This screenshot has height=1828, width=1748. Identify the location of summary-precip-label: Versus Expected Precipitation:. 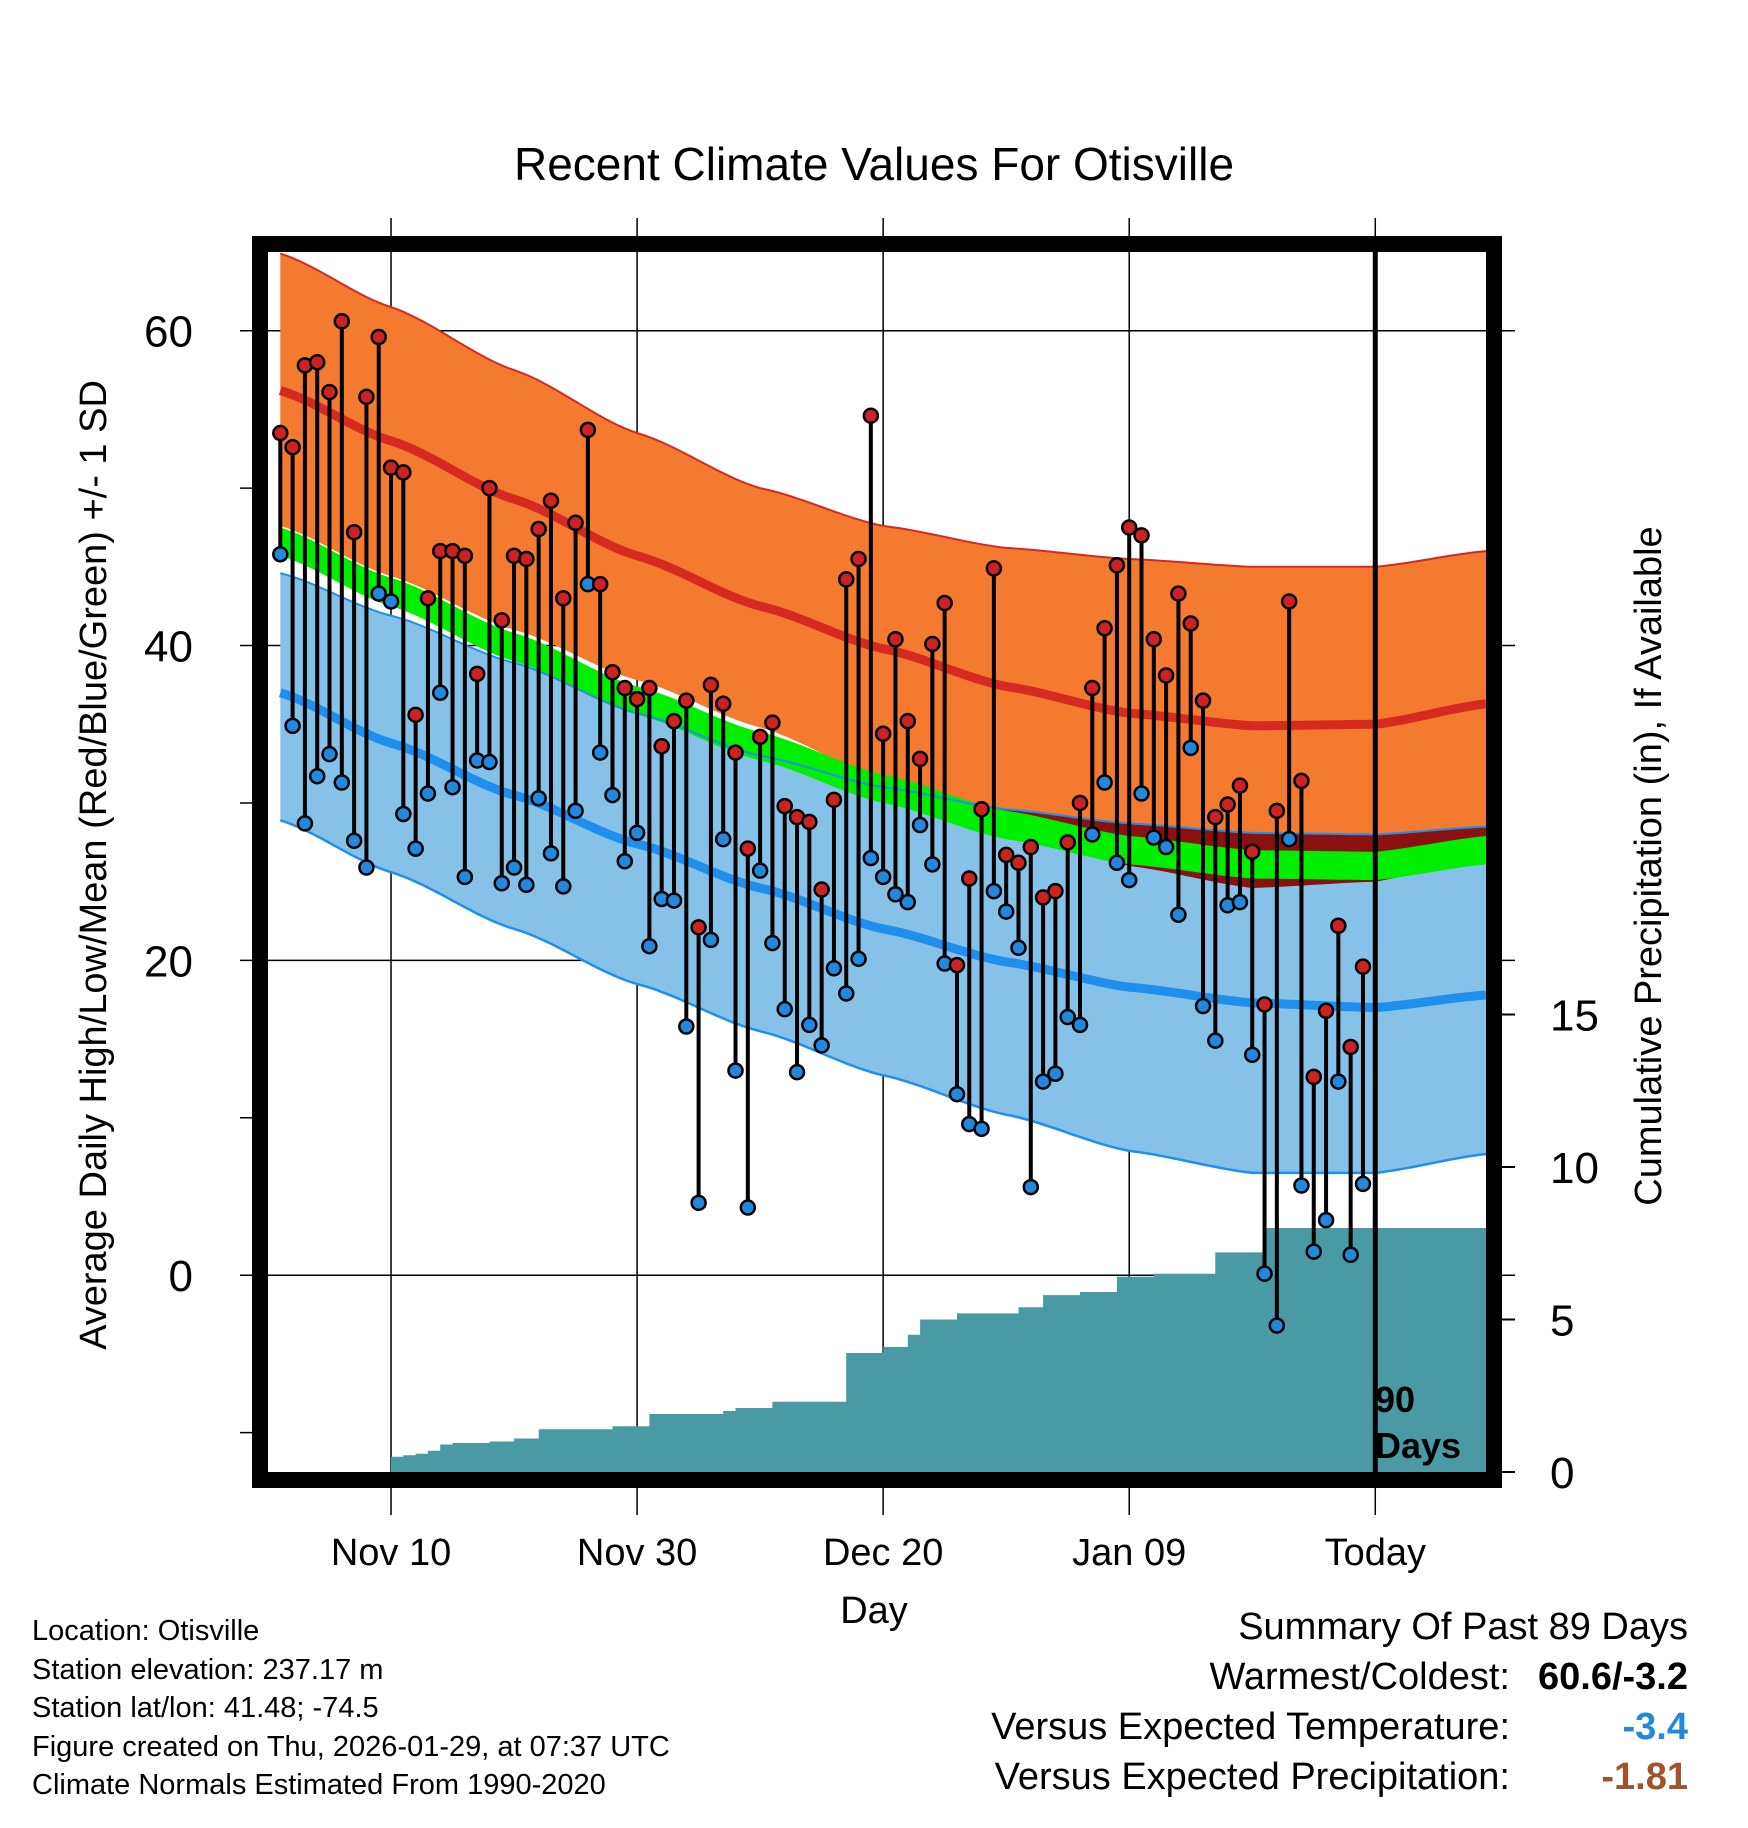
(1252, 1777).